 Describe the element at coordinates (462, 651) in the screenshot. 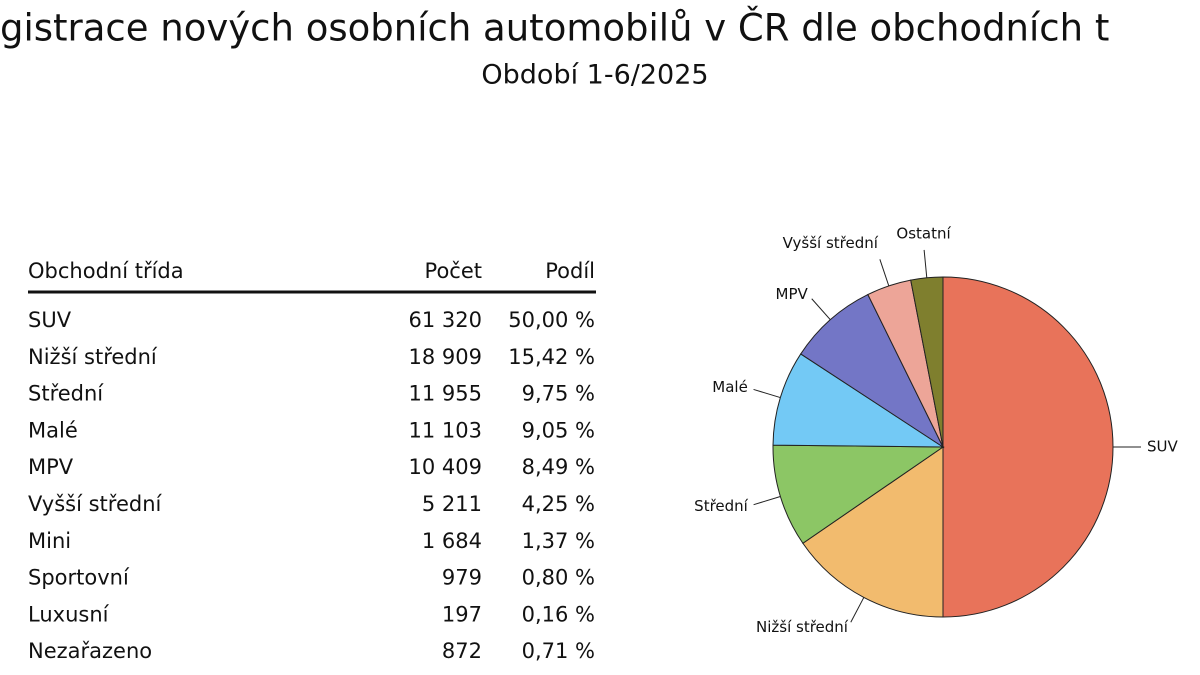

I see `table-cell: 872` at that location.